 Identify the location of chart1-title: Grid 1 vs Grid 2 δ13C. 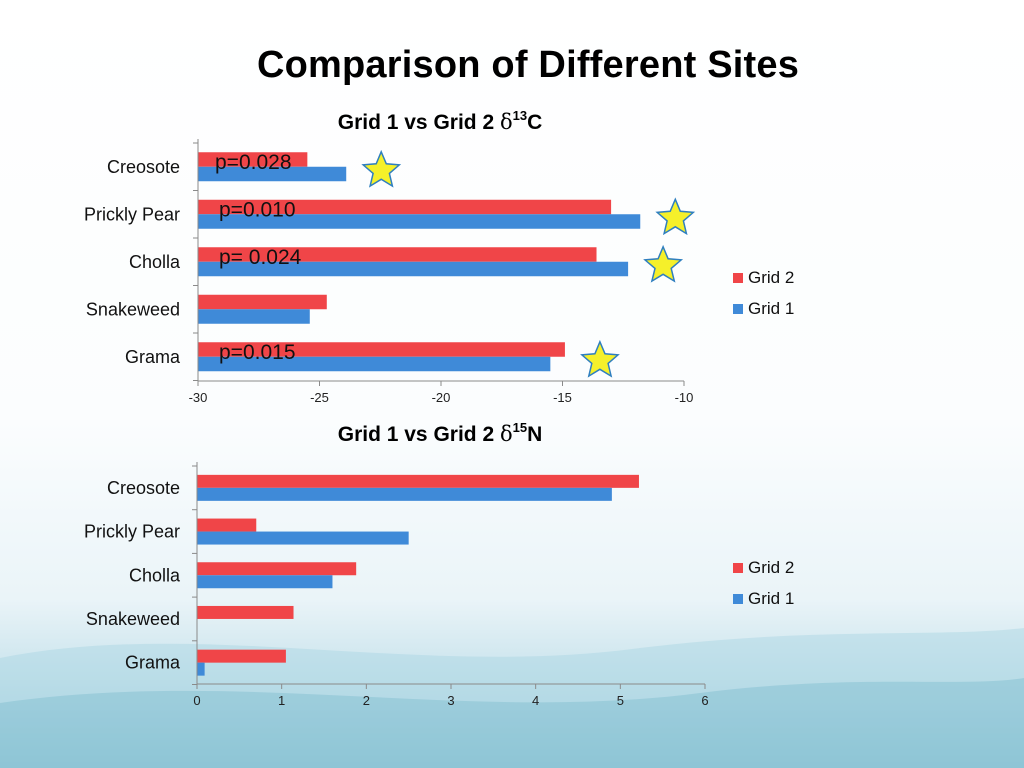
(440, 121).